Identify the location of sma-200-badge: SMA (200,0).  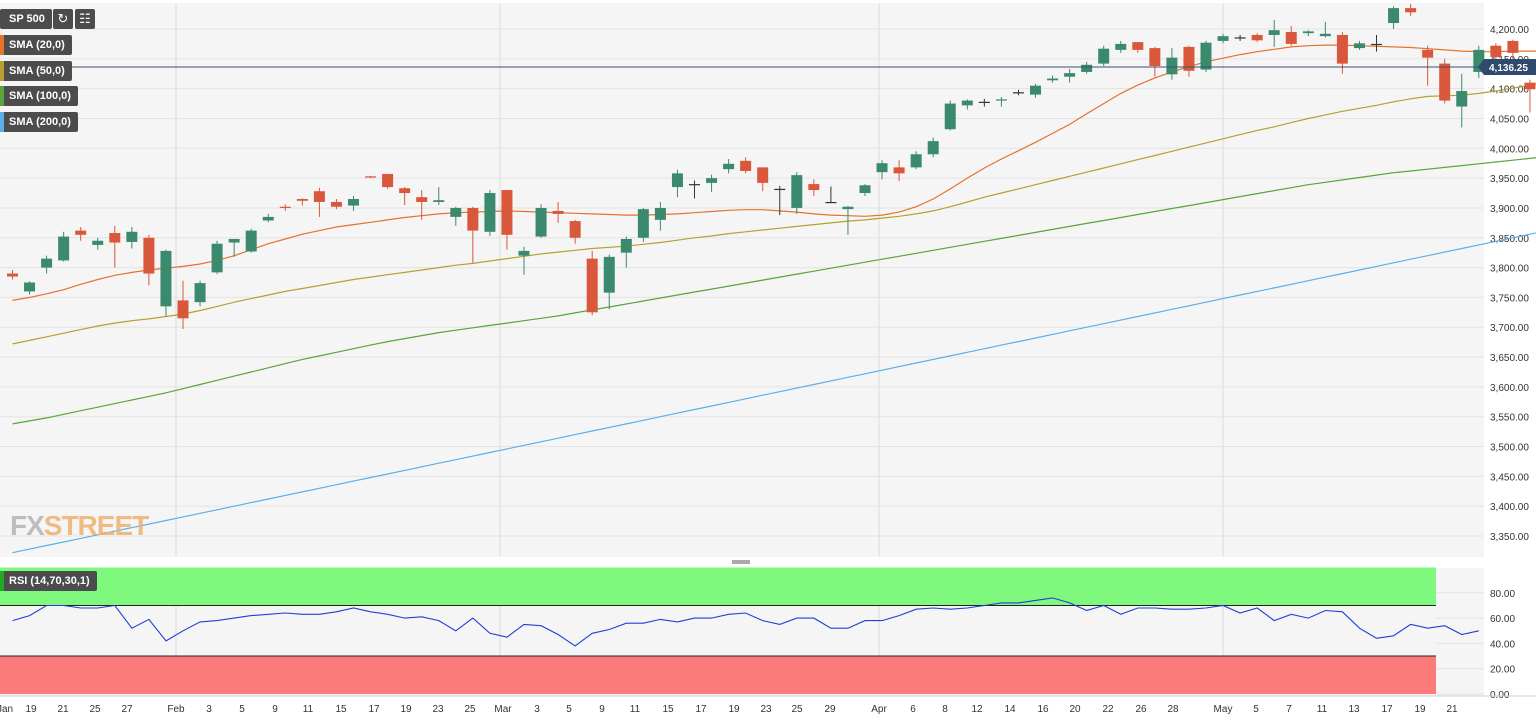
(39, 122).